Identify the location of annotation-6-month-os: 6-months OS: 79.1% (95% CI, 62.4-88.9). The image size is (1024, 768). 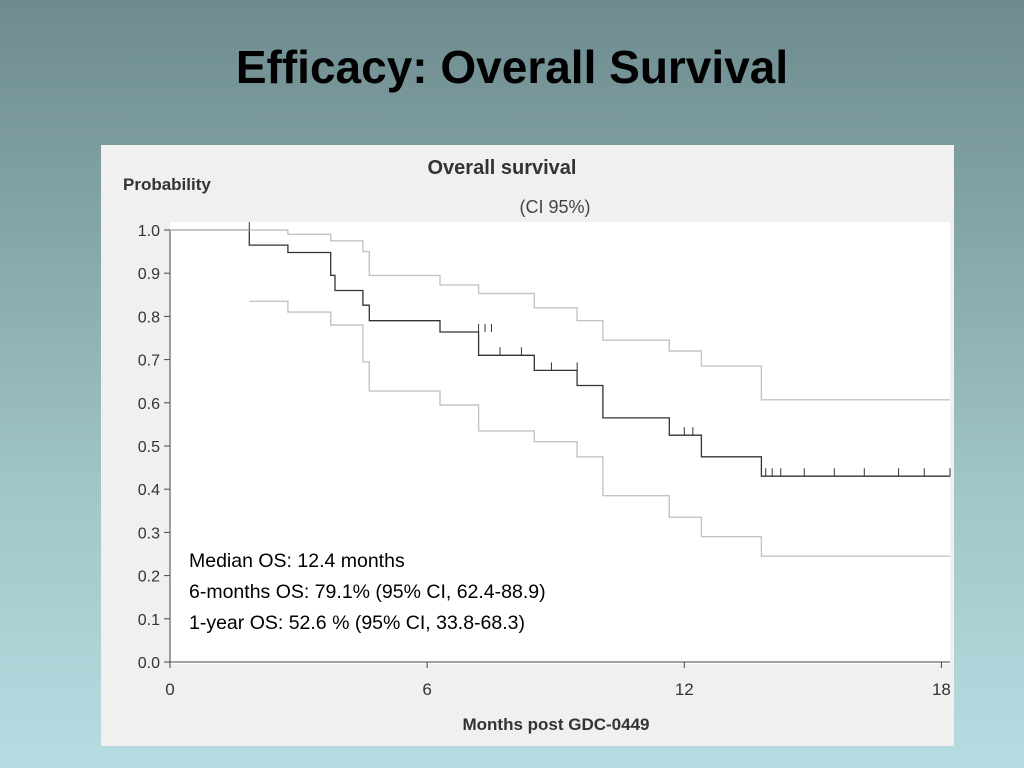
(367, 592).